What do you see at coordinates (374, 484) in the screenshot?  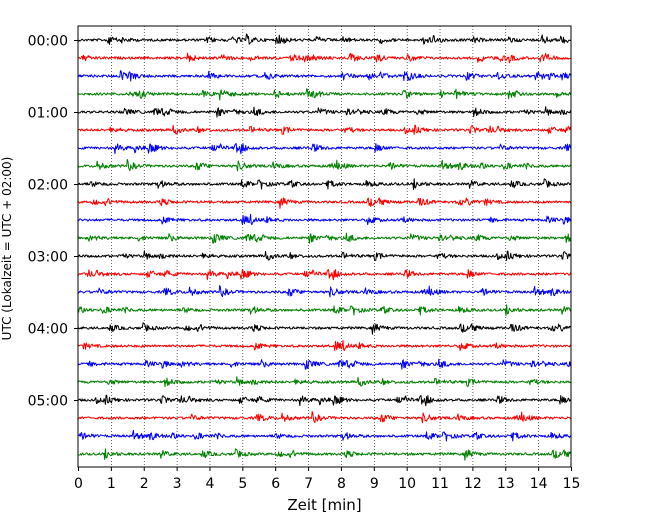 I see `x-tick-label: 9` at bounding box center [374, 484].